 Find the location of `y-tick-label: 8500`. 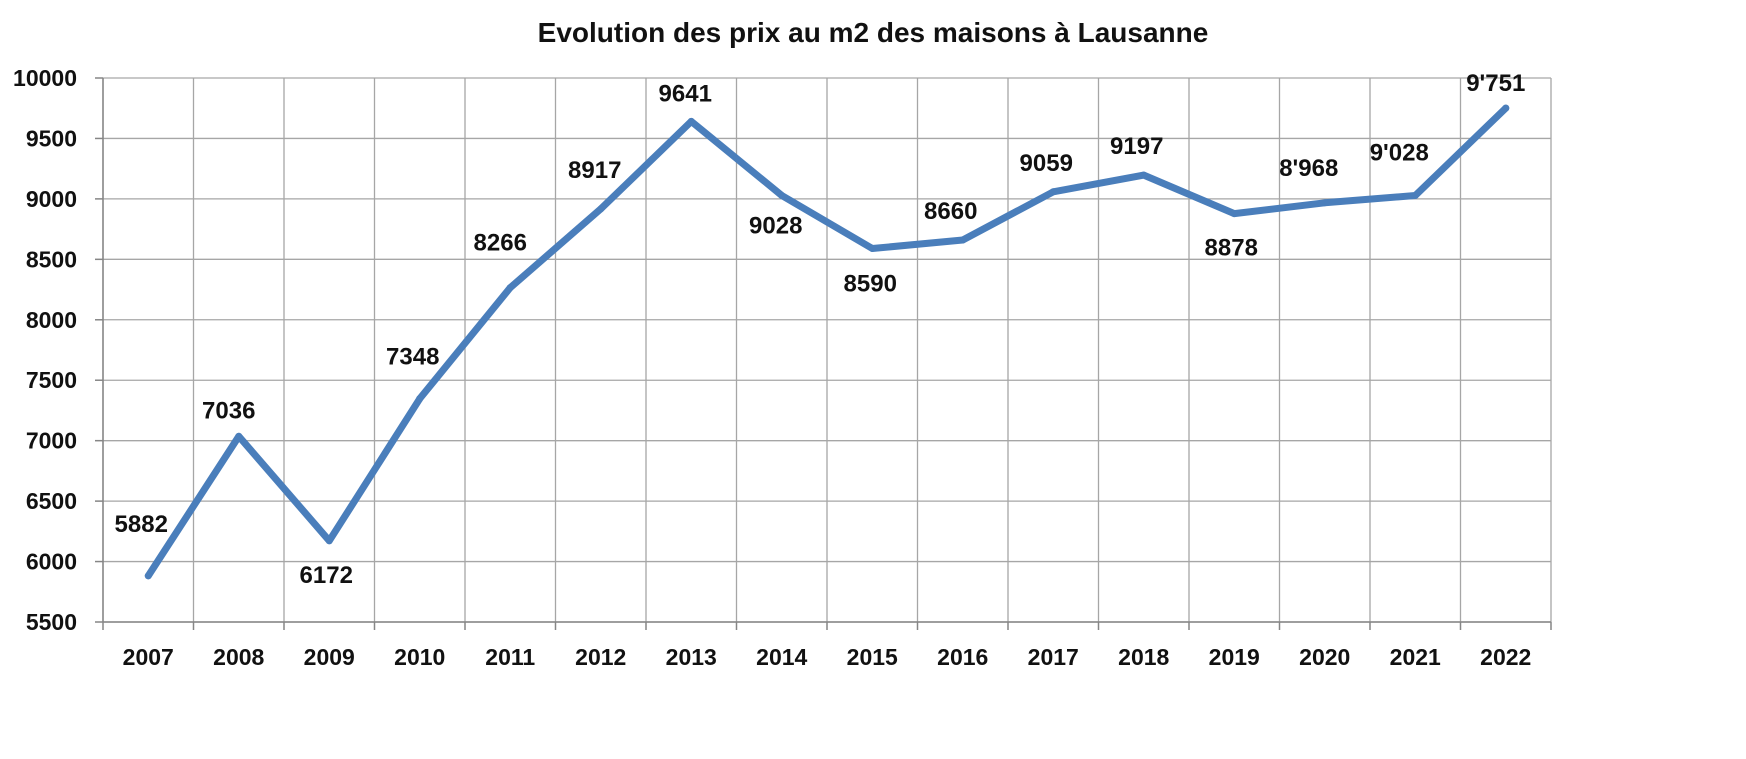

y-tick-label: 8500 is located at coordinates (51, 259).